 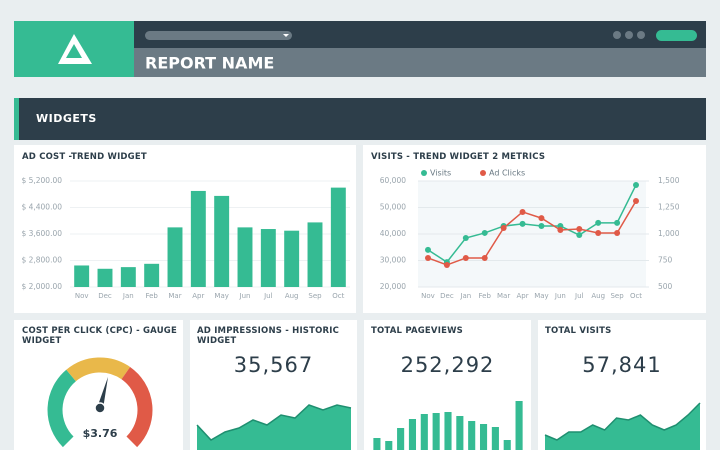 What do you see at coordinates (393, 207) in the screenshot?
I see `y-tick-label: 50,000` at bounding box center [393, 207].